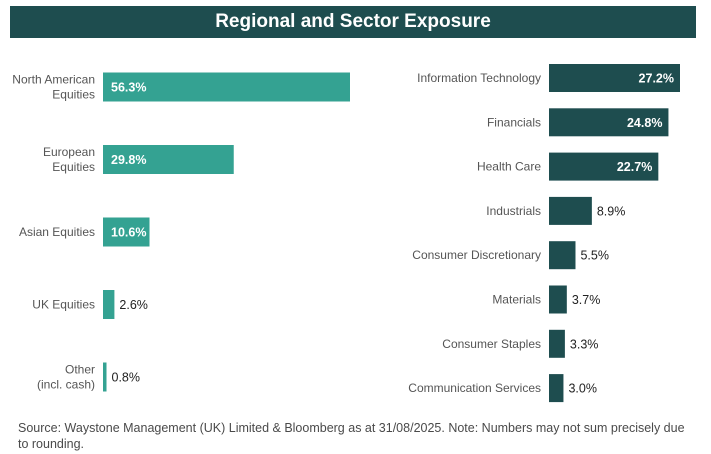 The image size is (711, 454). Describe the element at coordinates (126, 378) in the screenshot. I see `value-label-other-incl-cash: 0.8%` at that location.